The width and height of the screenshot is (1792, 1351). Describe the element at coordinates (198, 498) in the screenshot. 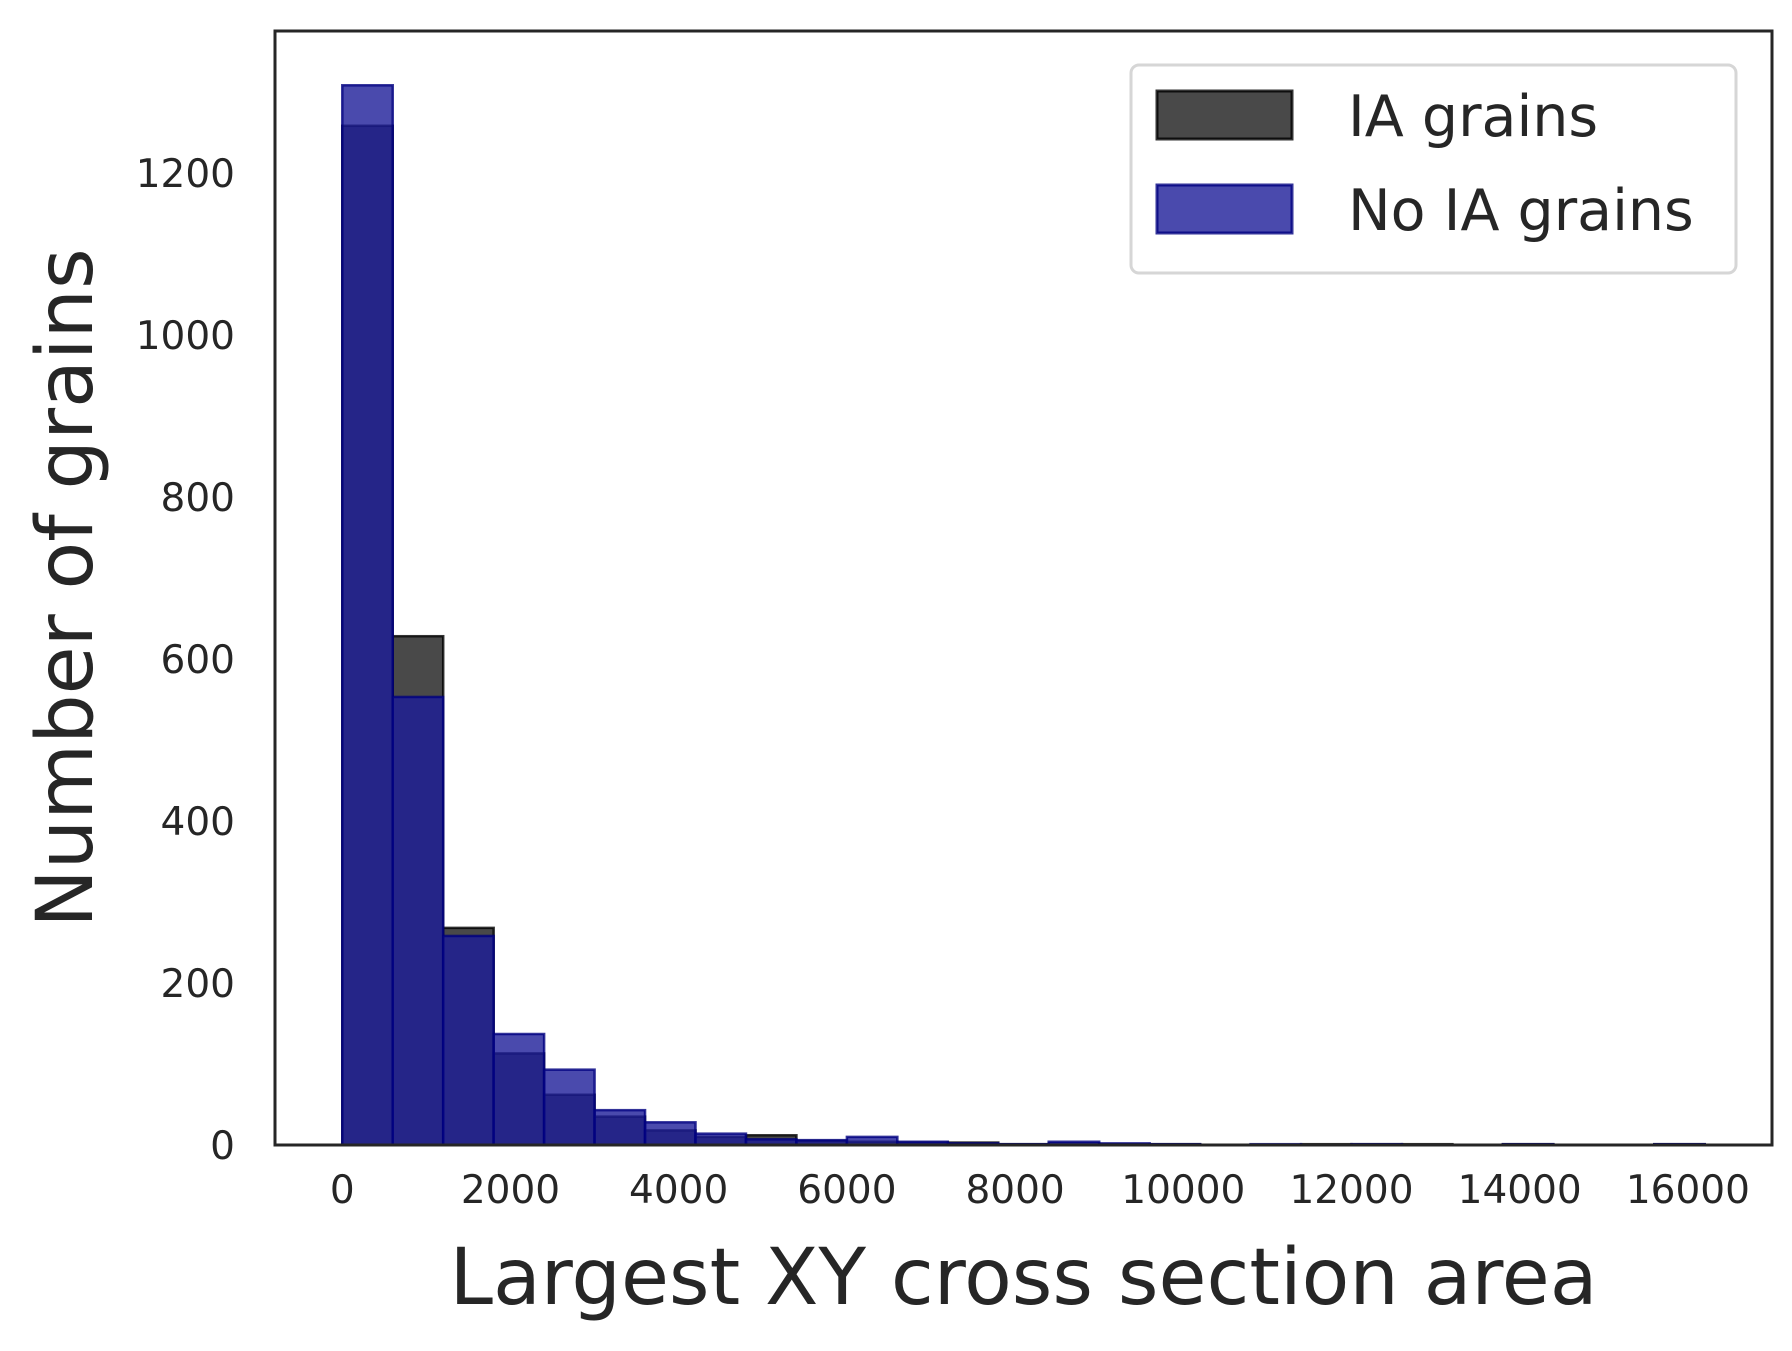

I see `y-tick-label-800: 800` at that location.